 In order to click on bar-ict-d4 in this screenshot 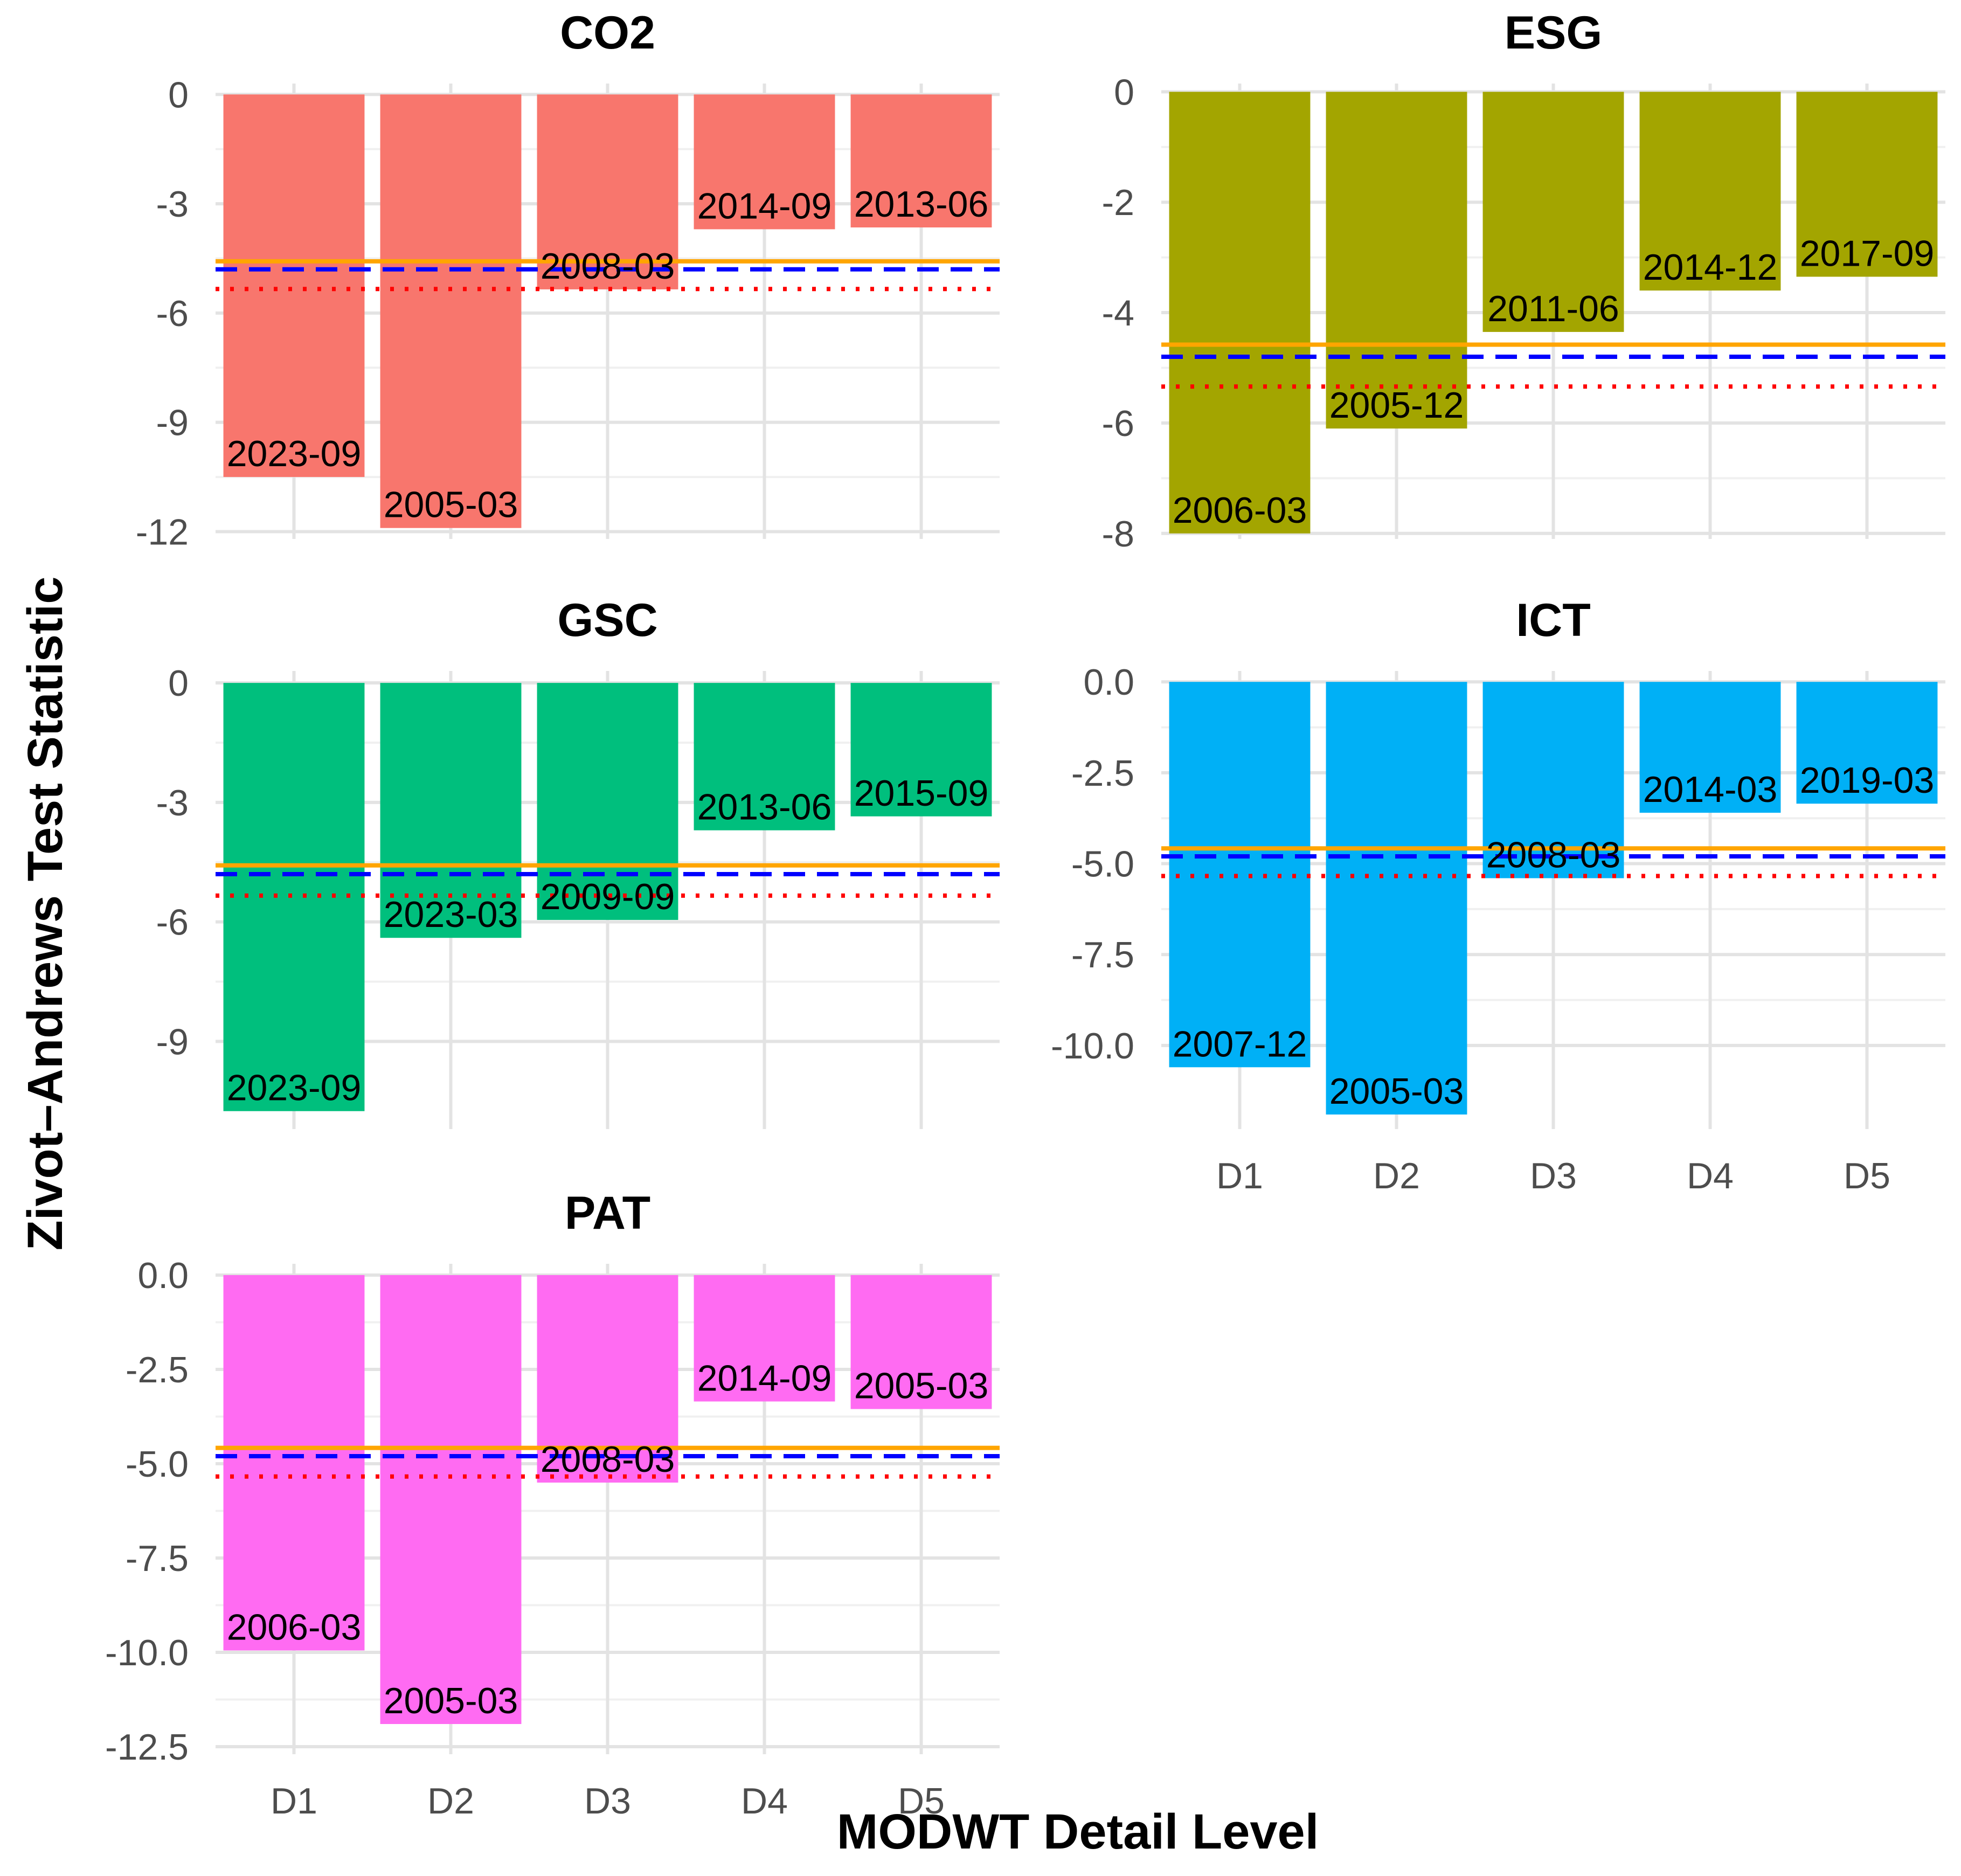, I will do `click(1710, 747)`.